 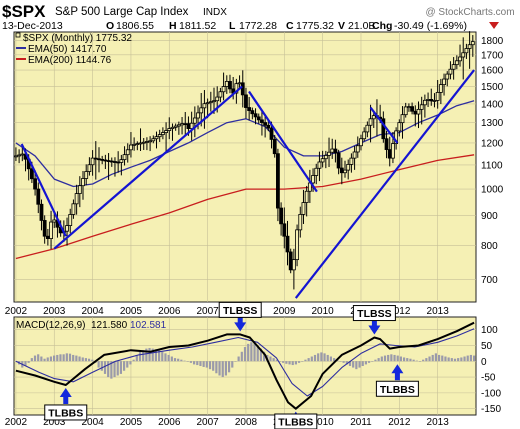 I want to click on trendline, so click(x=384, y=125).